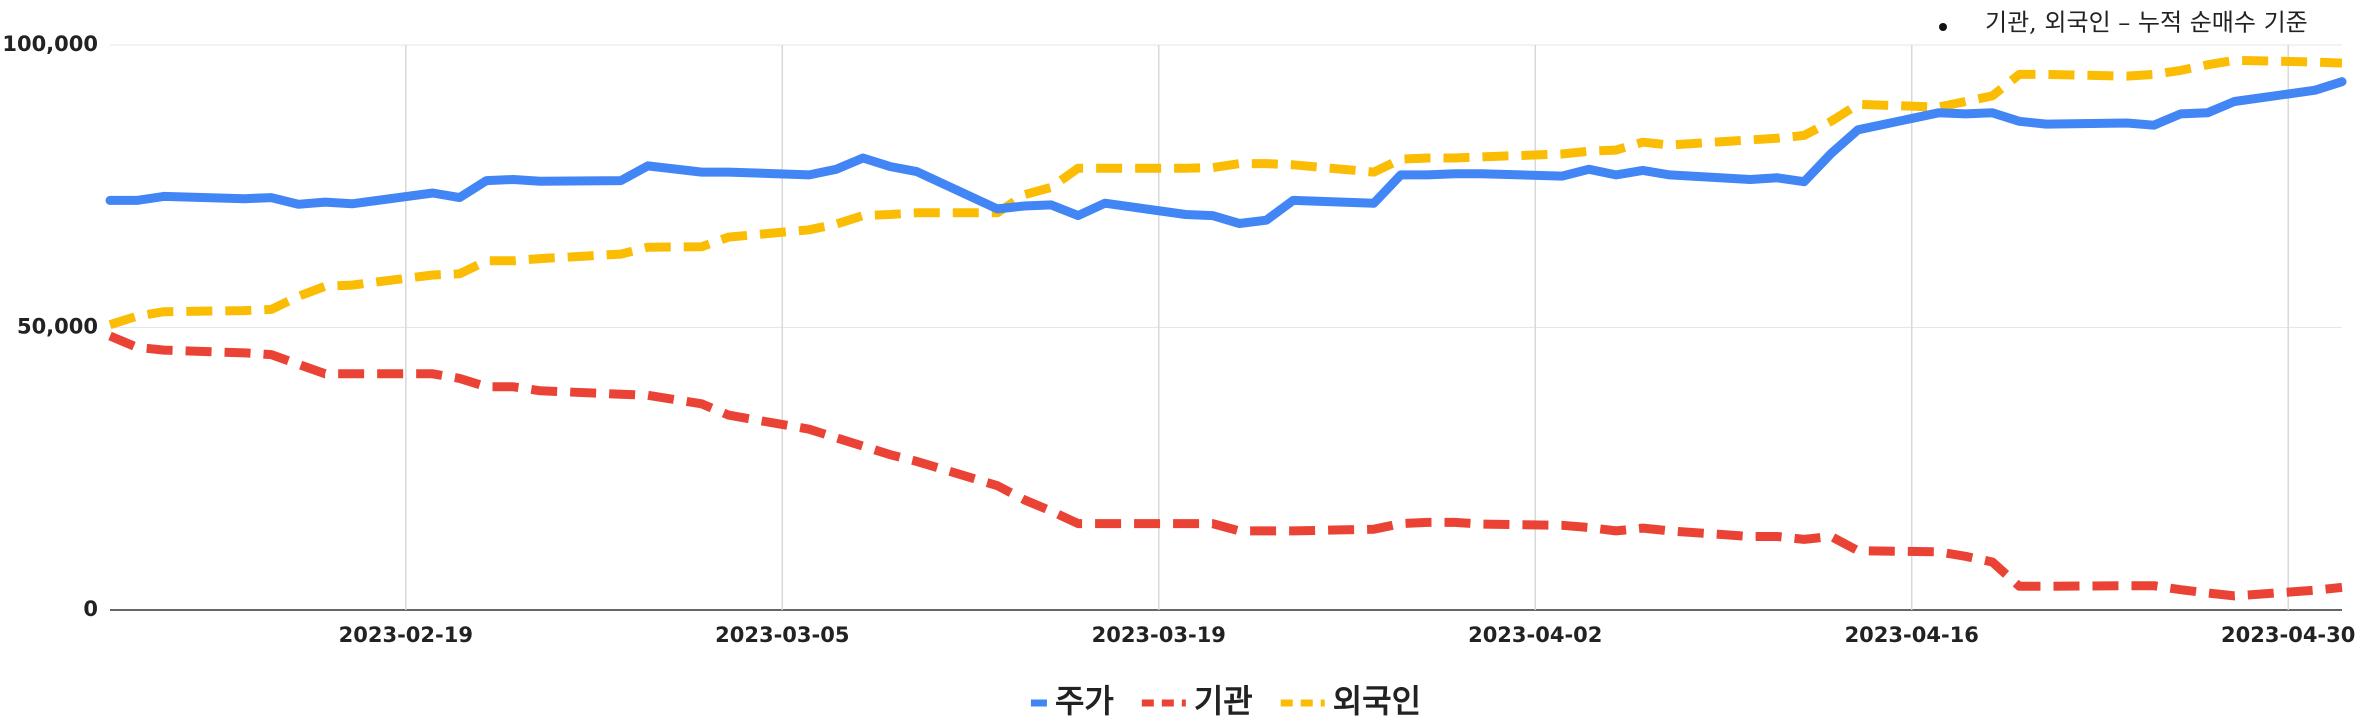  I want to click on x-tick-label: 2023-04-30, so click(2288, 635).